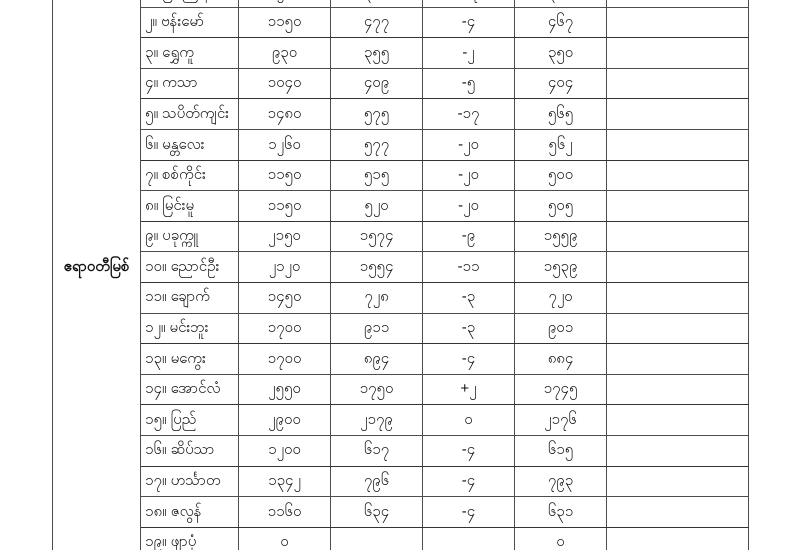 This screenshot has width=800, height=550. Describe the element at coordinates (376, 359) in the screenshot. I see `current-level-cell: ၈၉၄` at that location.